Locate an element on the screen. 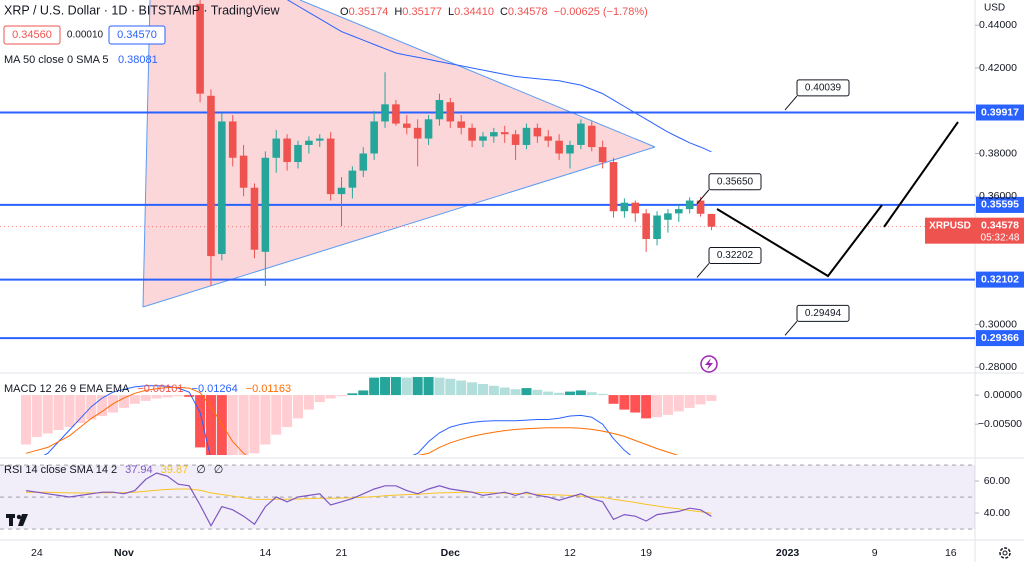 This screenshot has width=1024, height=562. ohlc-key: L is located at coordinates (451, 12).